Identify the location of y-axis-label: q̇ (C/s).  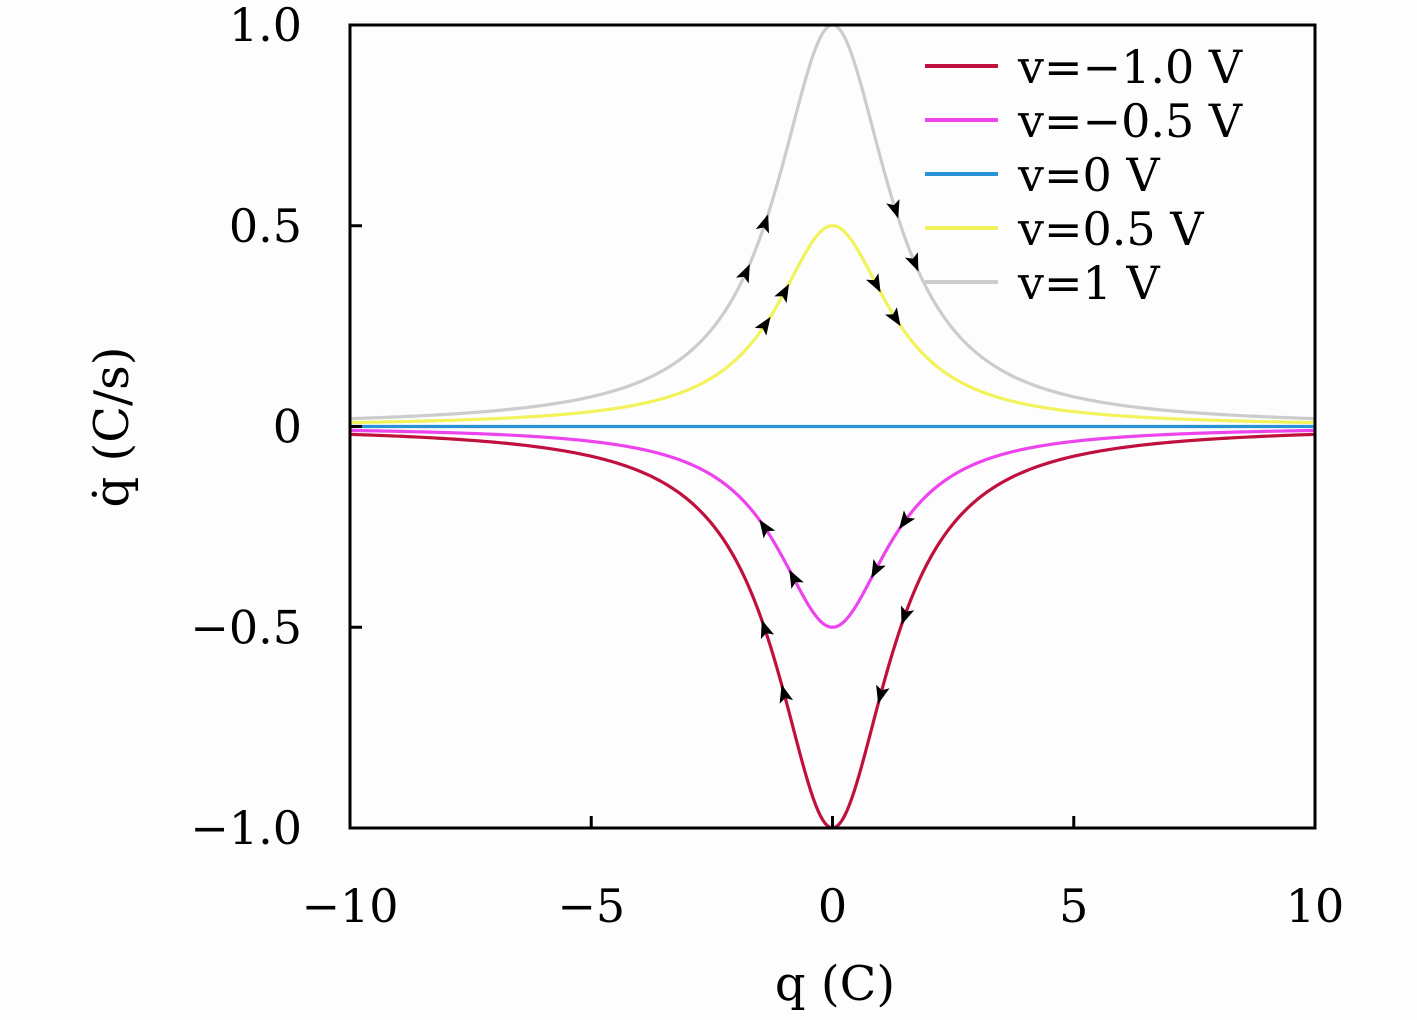
(112, 427).